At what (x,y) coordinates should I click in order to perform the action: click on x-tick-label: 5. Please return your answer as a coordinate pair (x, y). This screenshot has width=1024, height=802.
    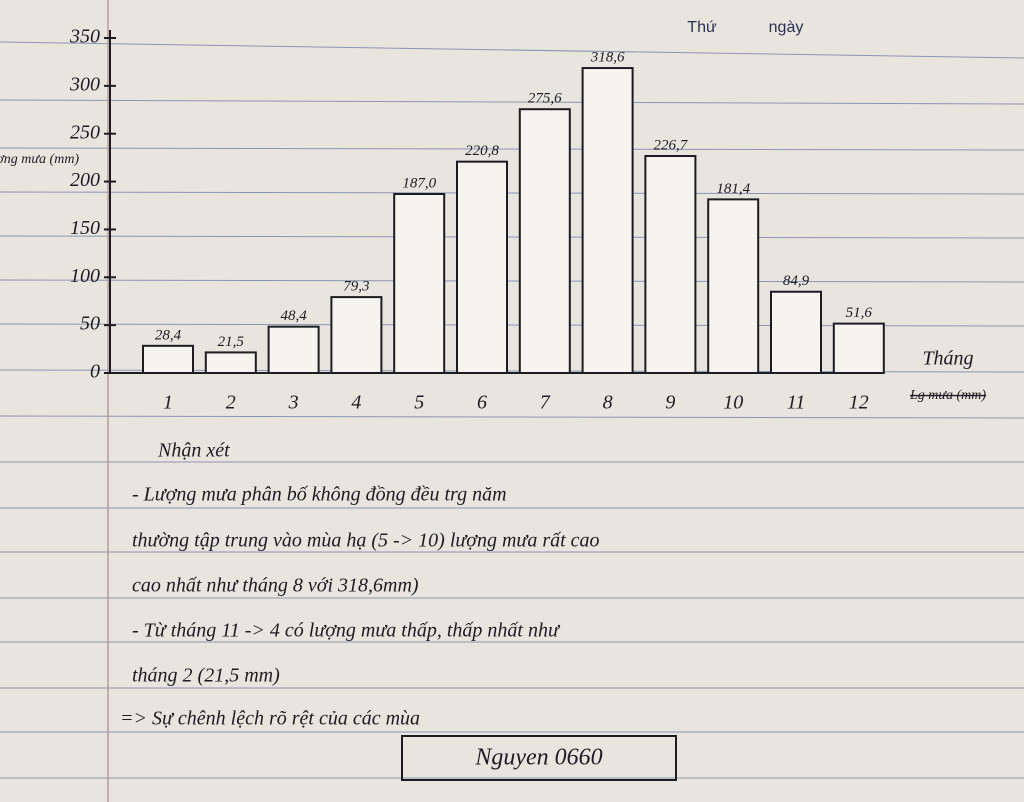
    Looking at the image, I should click on (419, 403).